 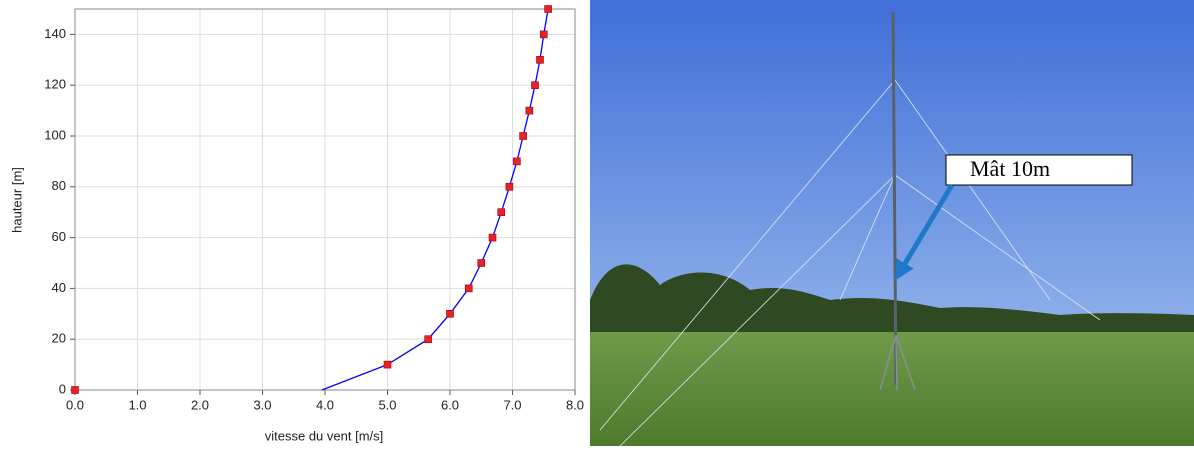 I want to click on y-tick-label: 0, so click(x=62, y=388).